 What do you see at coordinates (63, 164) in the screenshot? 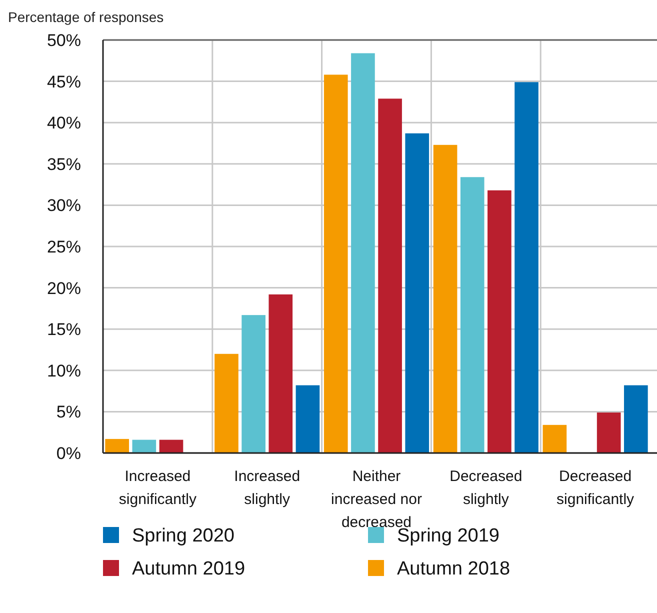
I see `y-tick-label: 35%` at bounding box center [63, 164].